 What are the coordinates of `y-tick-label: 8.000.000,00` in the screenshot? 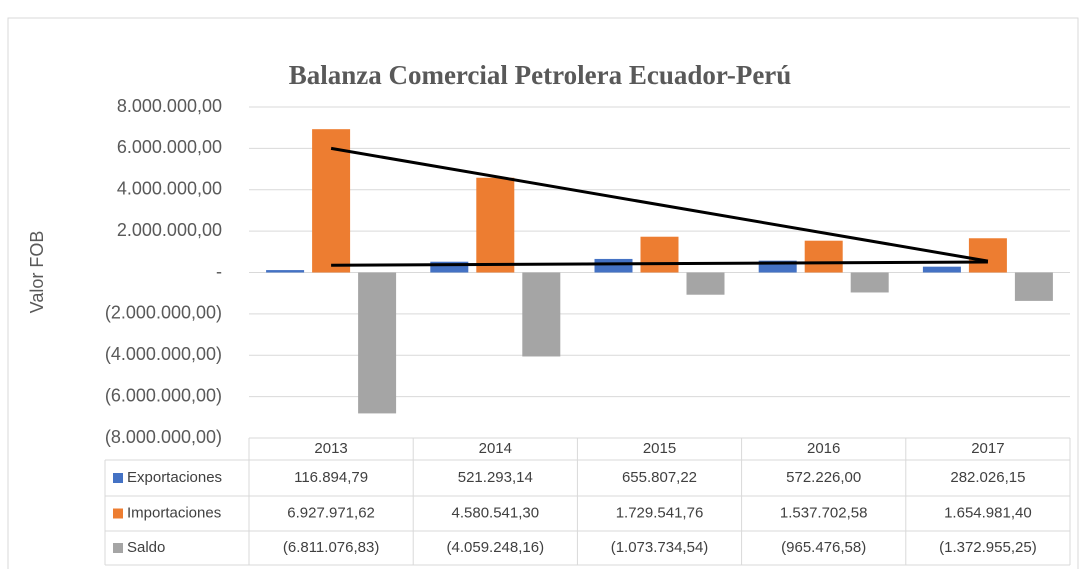 It's located at (169, 106).